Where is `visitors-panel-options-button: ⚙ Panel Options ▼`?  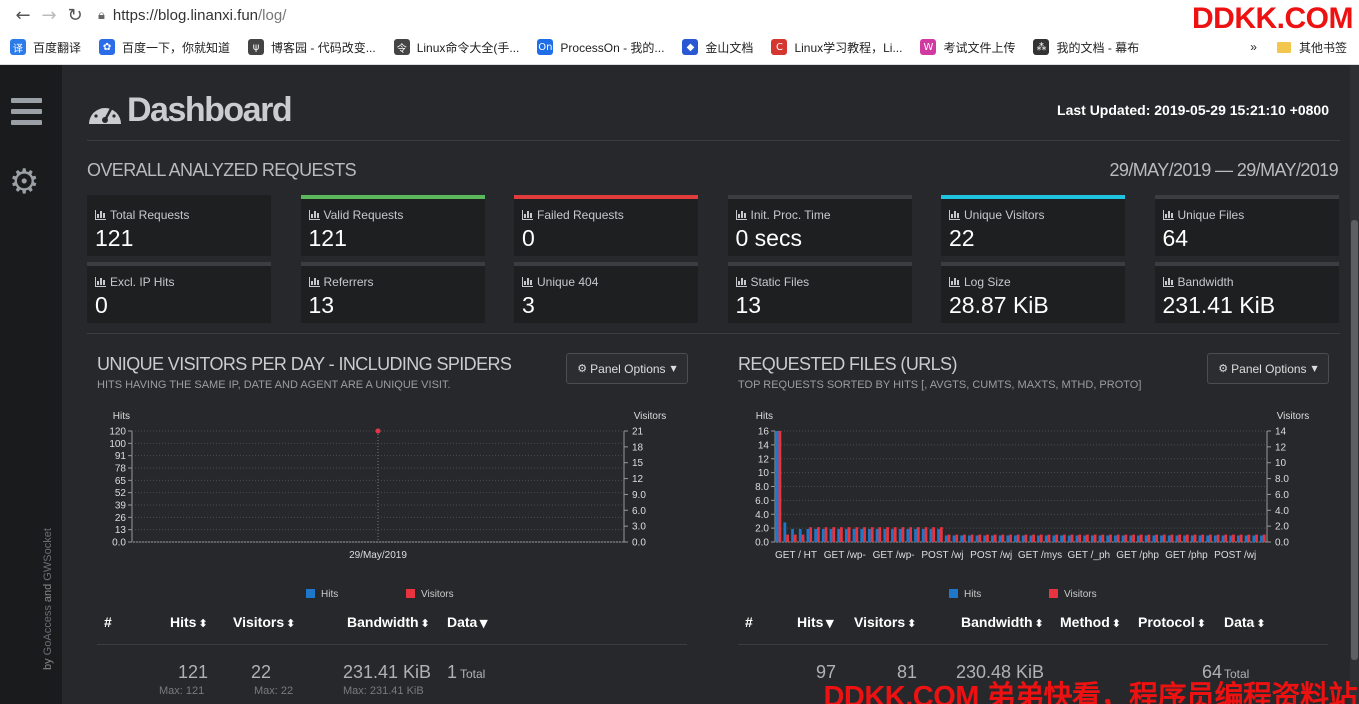
visitors-panel-options-button: ⚙ Panel Options ▼ is located at coordinates (627, 368).